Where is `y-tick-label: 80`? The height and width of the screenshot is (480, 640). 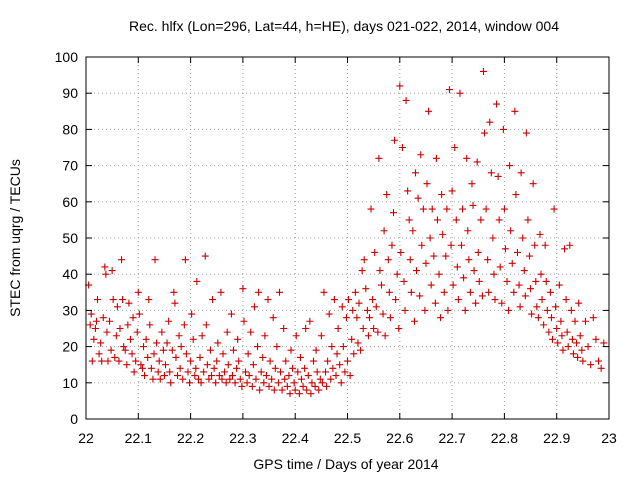 y-tick-label: 80 is located at coordinates (70, 129).